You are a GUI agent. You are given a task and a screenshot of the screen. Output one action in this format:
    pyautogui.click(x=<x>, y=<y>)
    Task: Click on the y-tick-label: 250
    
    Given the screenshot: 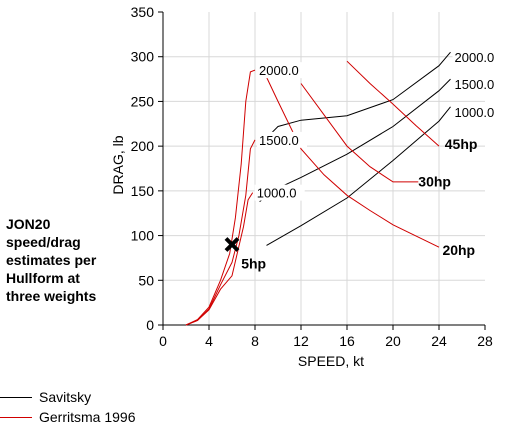 What is the action you would take?
    pyautogui.click(x=143, y=101)
    